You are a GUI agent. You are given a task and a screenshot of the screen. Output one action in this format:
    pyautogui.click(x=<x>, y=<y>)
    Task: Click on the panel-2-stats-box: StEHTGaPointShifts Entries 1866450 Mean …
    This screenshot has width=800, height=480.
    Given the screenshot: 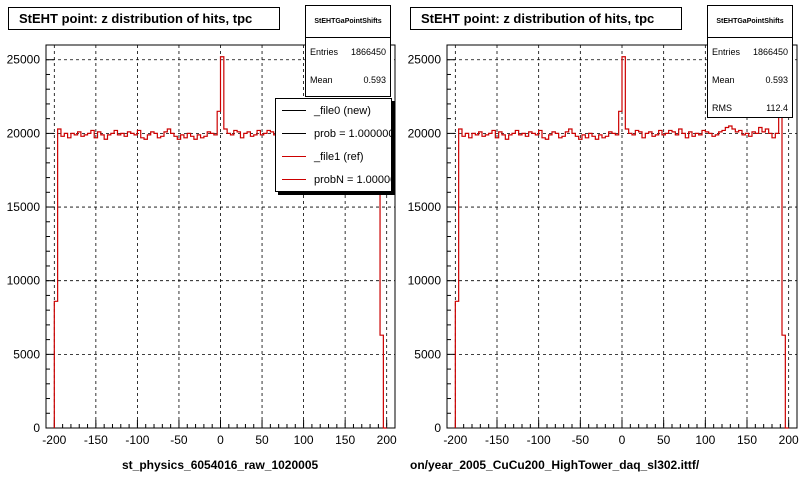 What is the action you would take?
    pyautogui.click(x=750, y=61)
    